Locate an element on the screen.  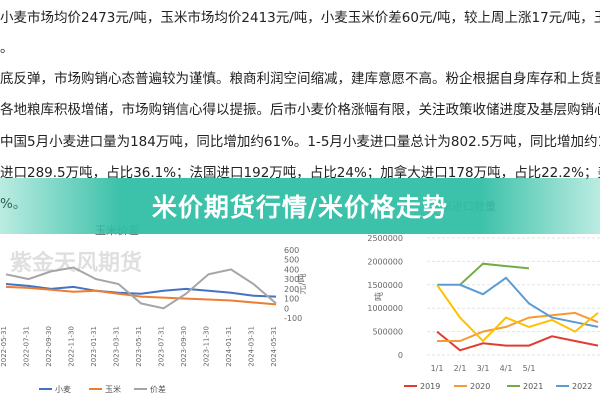
x-tick-label: 2023-03-31 is located at coordinates (117, 346).